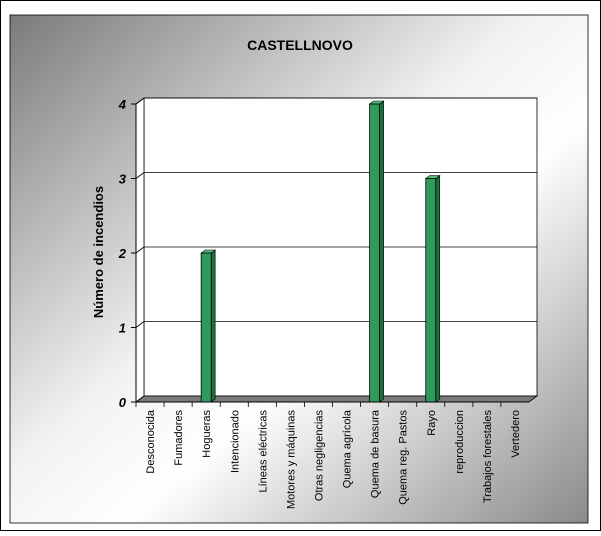  Describe the element at coordinates (336, 399) in the screenshot. I see `plot-floor` at that location.